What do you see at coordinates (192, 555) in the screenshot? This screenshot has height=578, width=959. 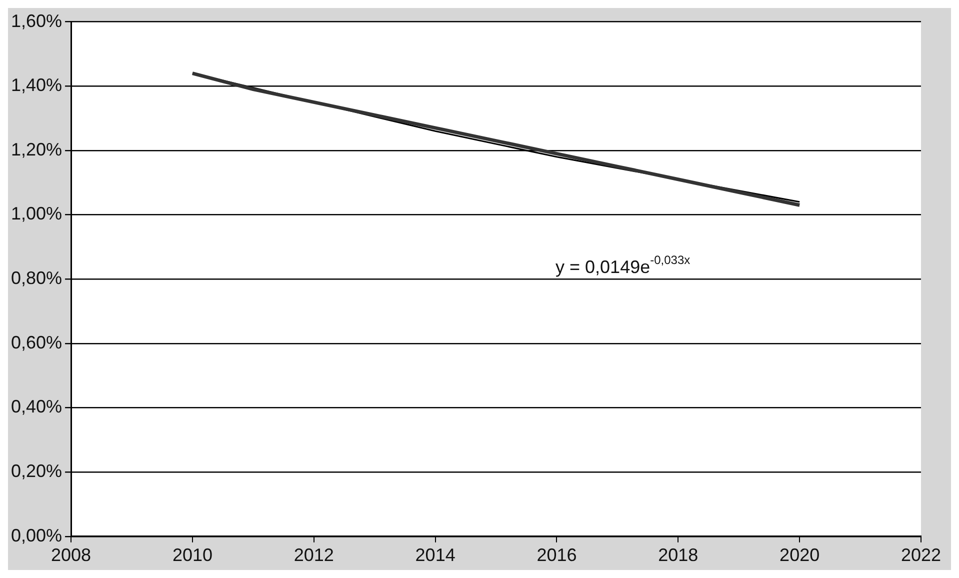 I see `x-tick-label: 2010` at bounding box center [192, 555].